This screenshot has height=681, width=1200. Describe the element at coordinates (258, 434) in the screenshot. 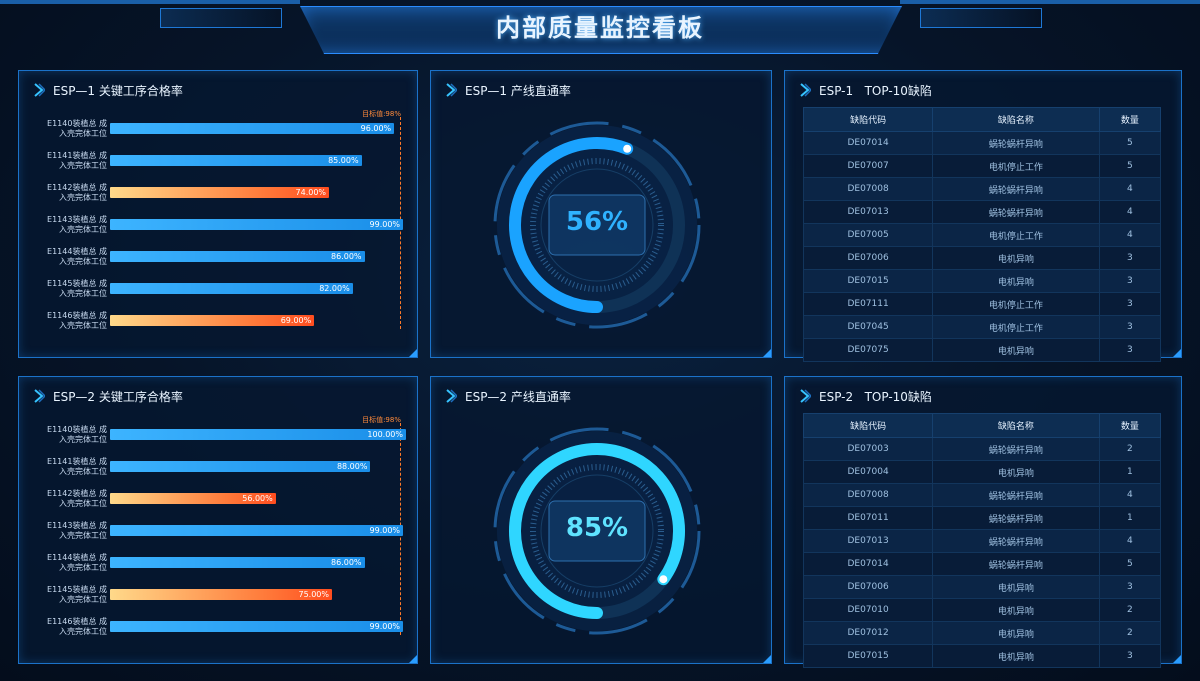

I see `bar: 100.00%` at that location.